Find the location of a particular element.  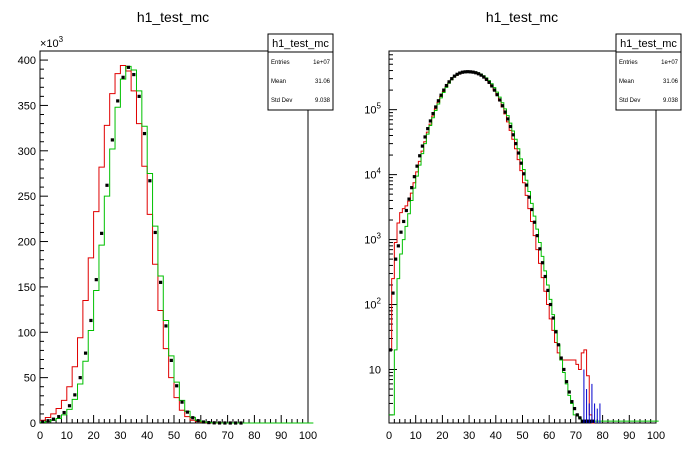

x-tick-label: 0 is located at coordinates (40, 436).